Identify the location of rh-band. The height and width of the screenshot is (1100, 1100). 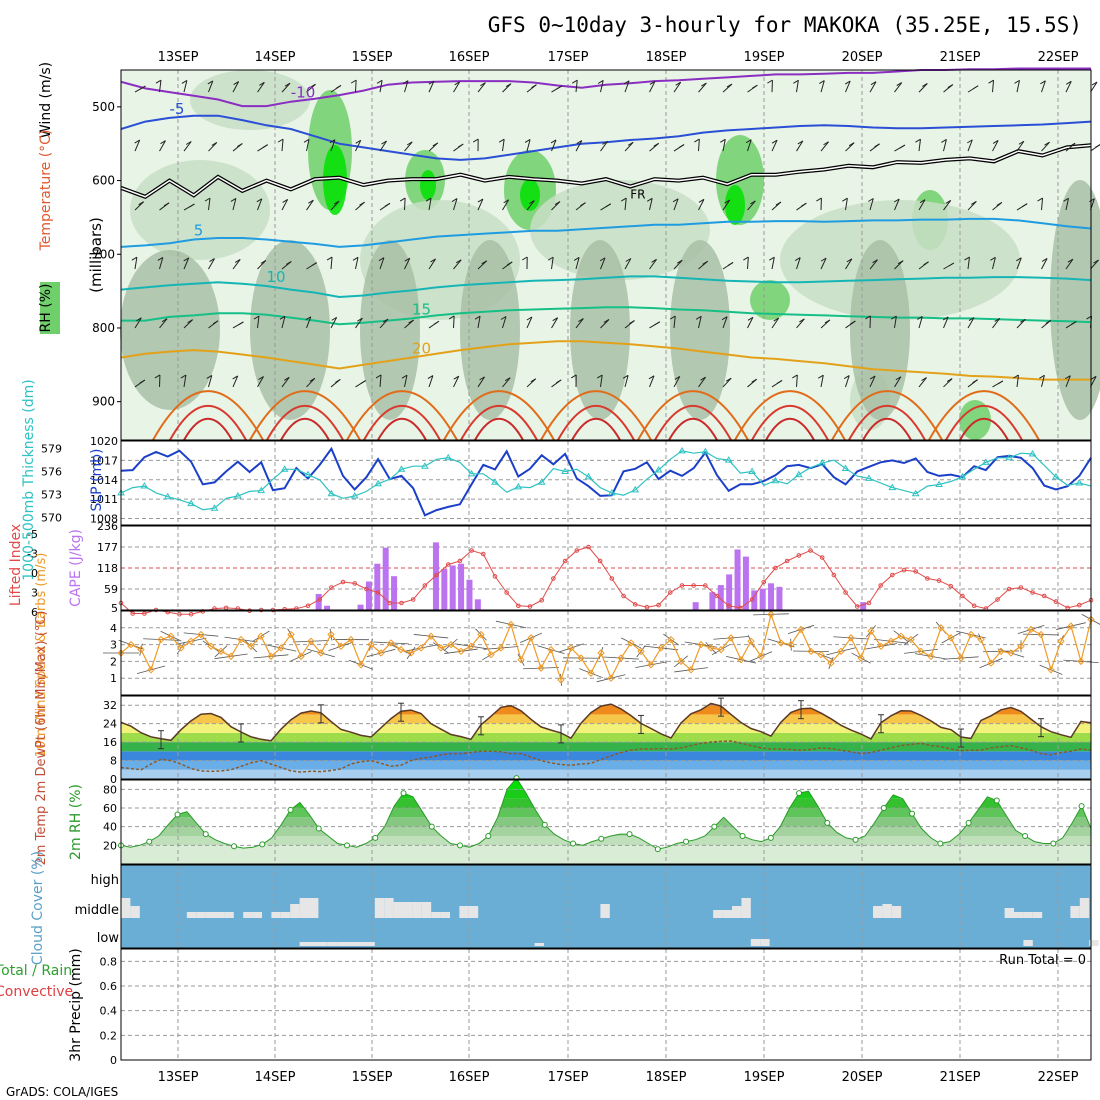
(606, 841).